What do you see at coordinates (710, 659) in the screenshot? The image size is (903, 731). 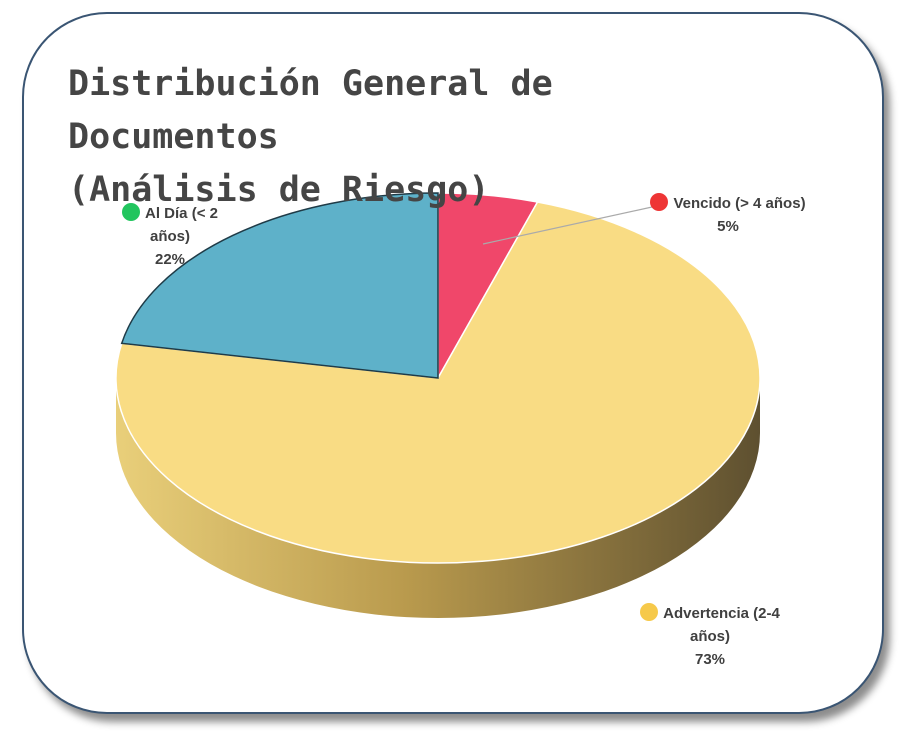 I see `label-value: 73%` at bounding box center [710, 659].